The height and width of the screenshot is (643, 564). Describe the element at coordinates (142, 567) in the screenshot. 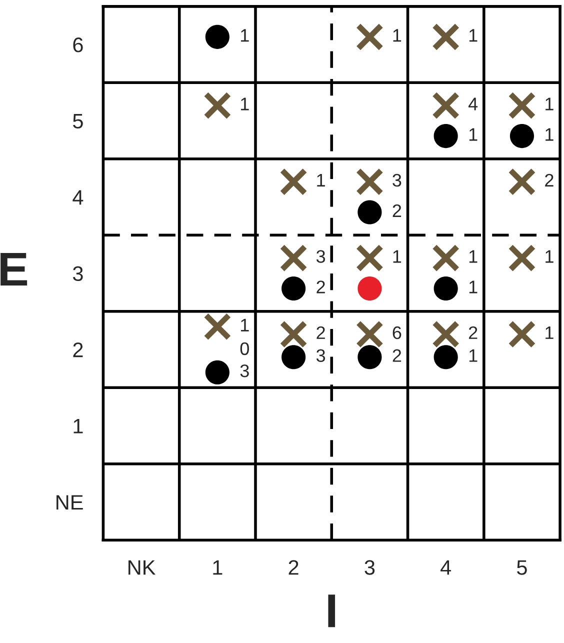

I see `x-tick-label: NK` at that location.